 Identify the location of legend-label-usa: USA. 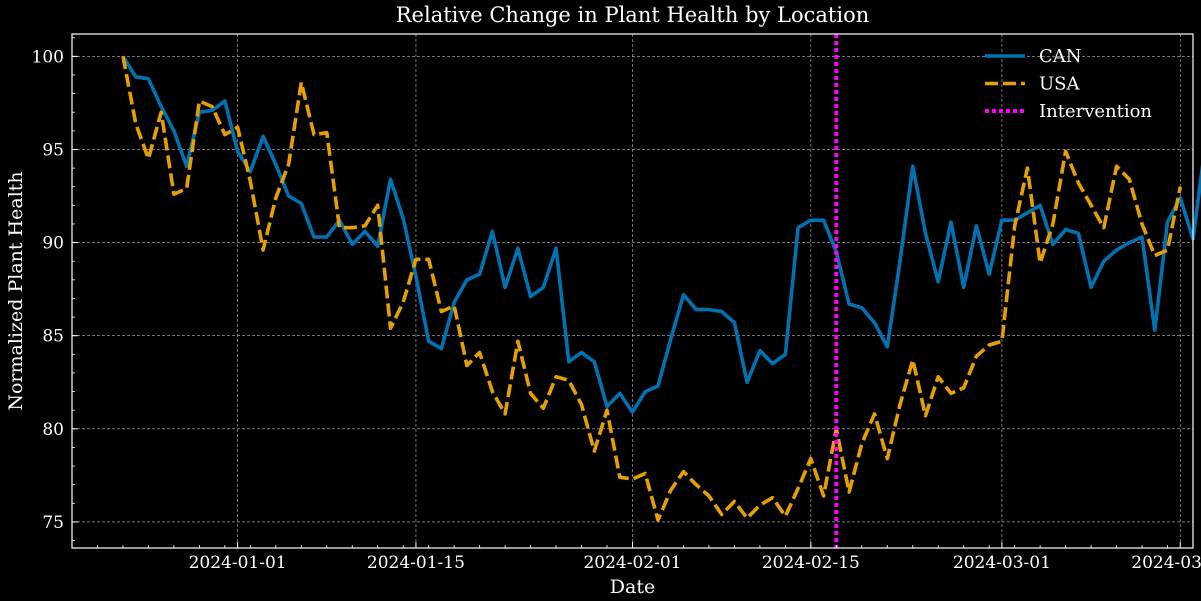
(1060, 84).